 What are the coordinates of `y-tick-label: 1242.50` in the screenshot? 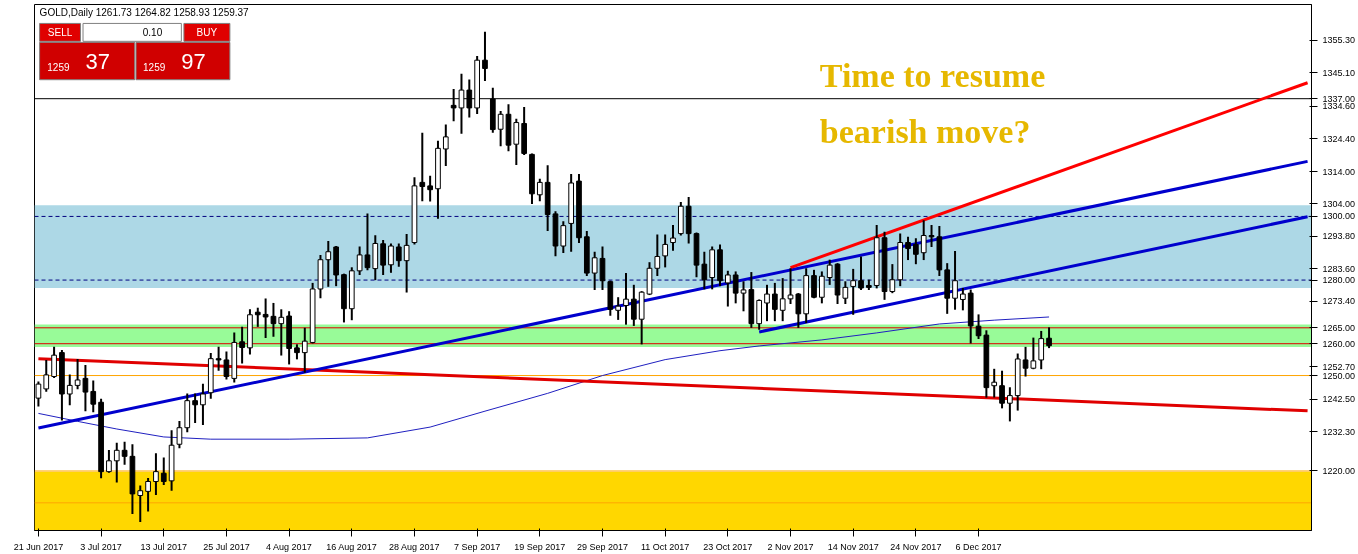 It's located at (1339, 399).